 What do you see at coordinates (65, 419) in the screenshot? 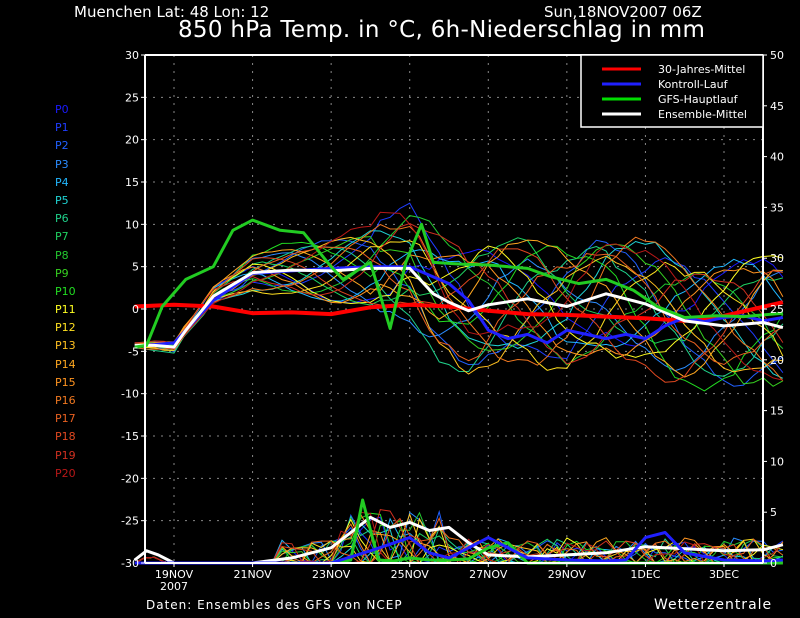
I see `member-label-p17: P17` at bounding box center [65, 419].